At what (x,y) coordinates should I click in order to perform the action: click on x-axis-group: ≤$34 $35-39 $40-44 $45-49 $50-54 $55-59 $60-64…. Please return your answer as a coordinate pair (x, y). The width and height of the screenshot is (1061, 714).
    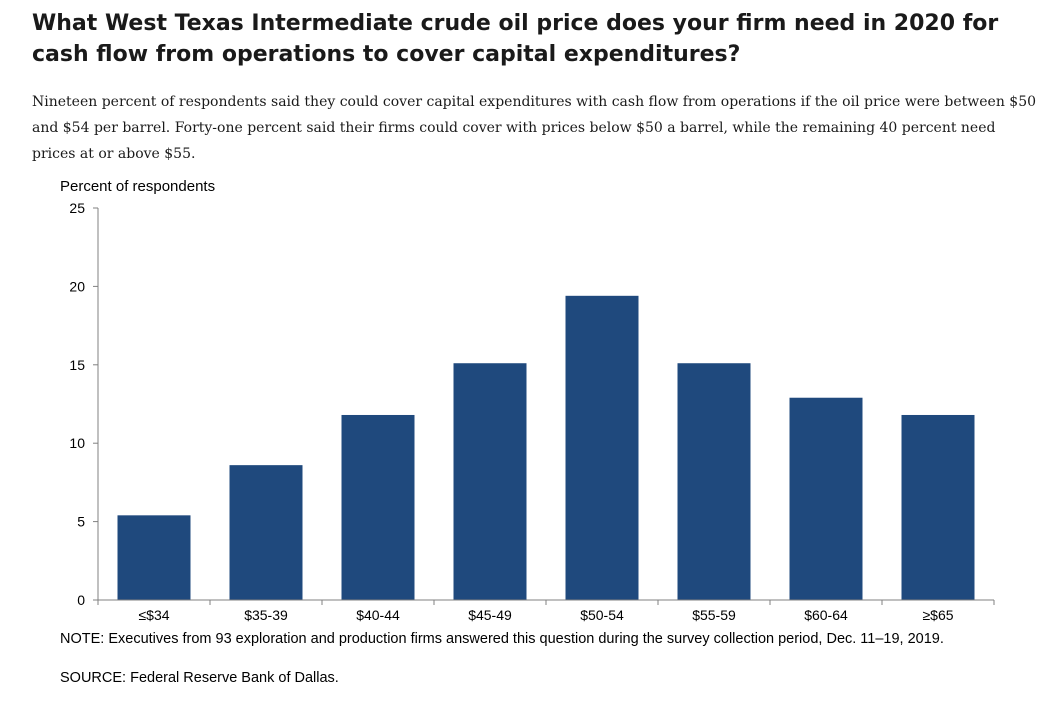
    Looking at the image, I should click on (546, 611).